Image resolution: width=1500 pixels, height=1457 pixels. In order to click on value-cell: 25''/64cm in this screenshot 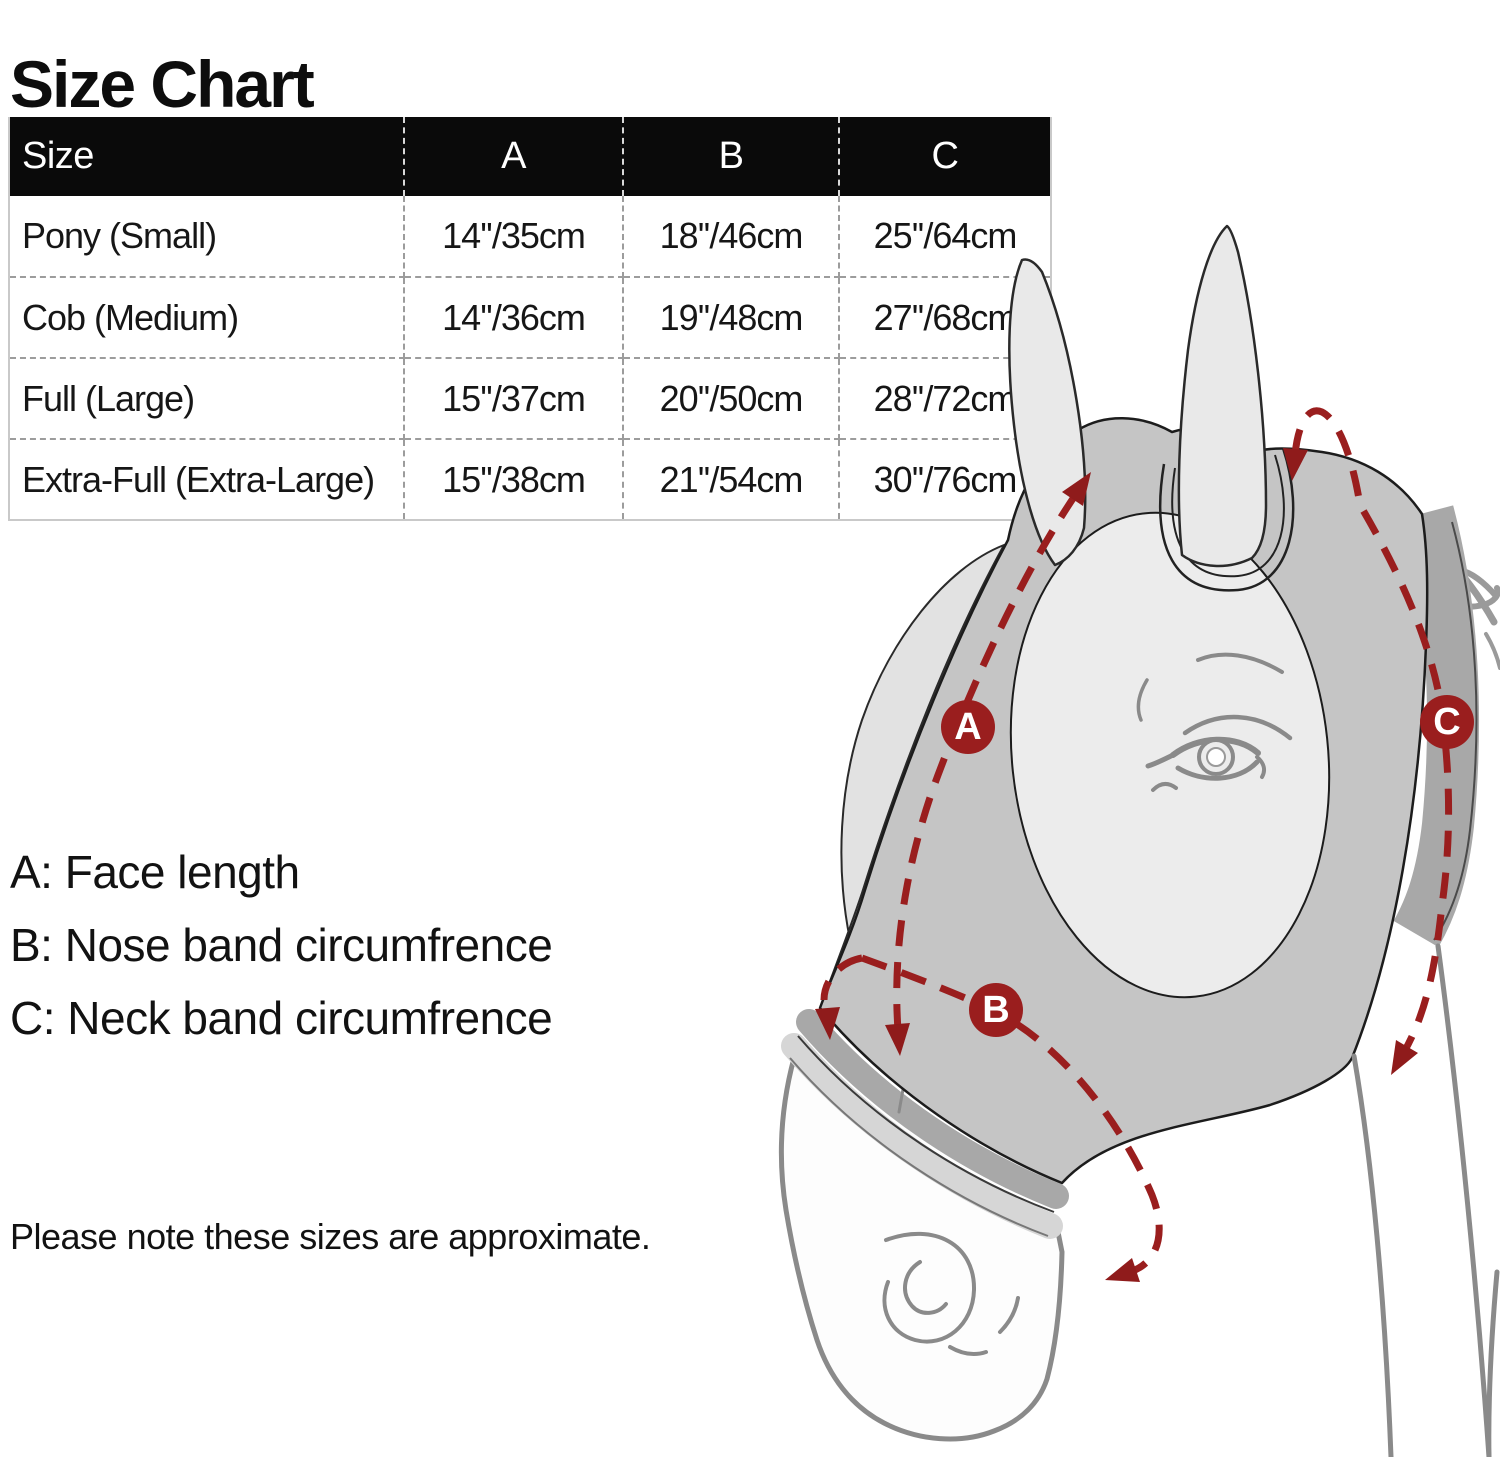, I will do `click(945, 237)`.